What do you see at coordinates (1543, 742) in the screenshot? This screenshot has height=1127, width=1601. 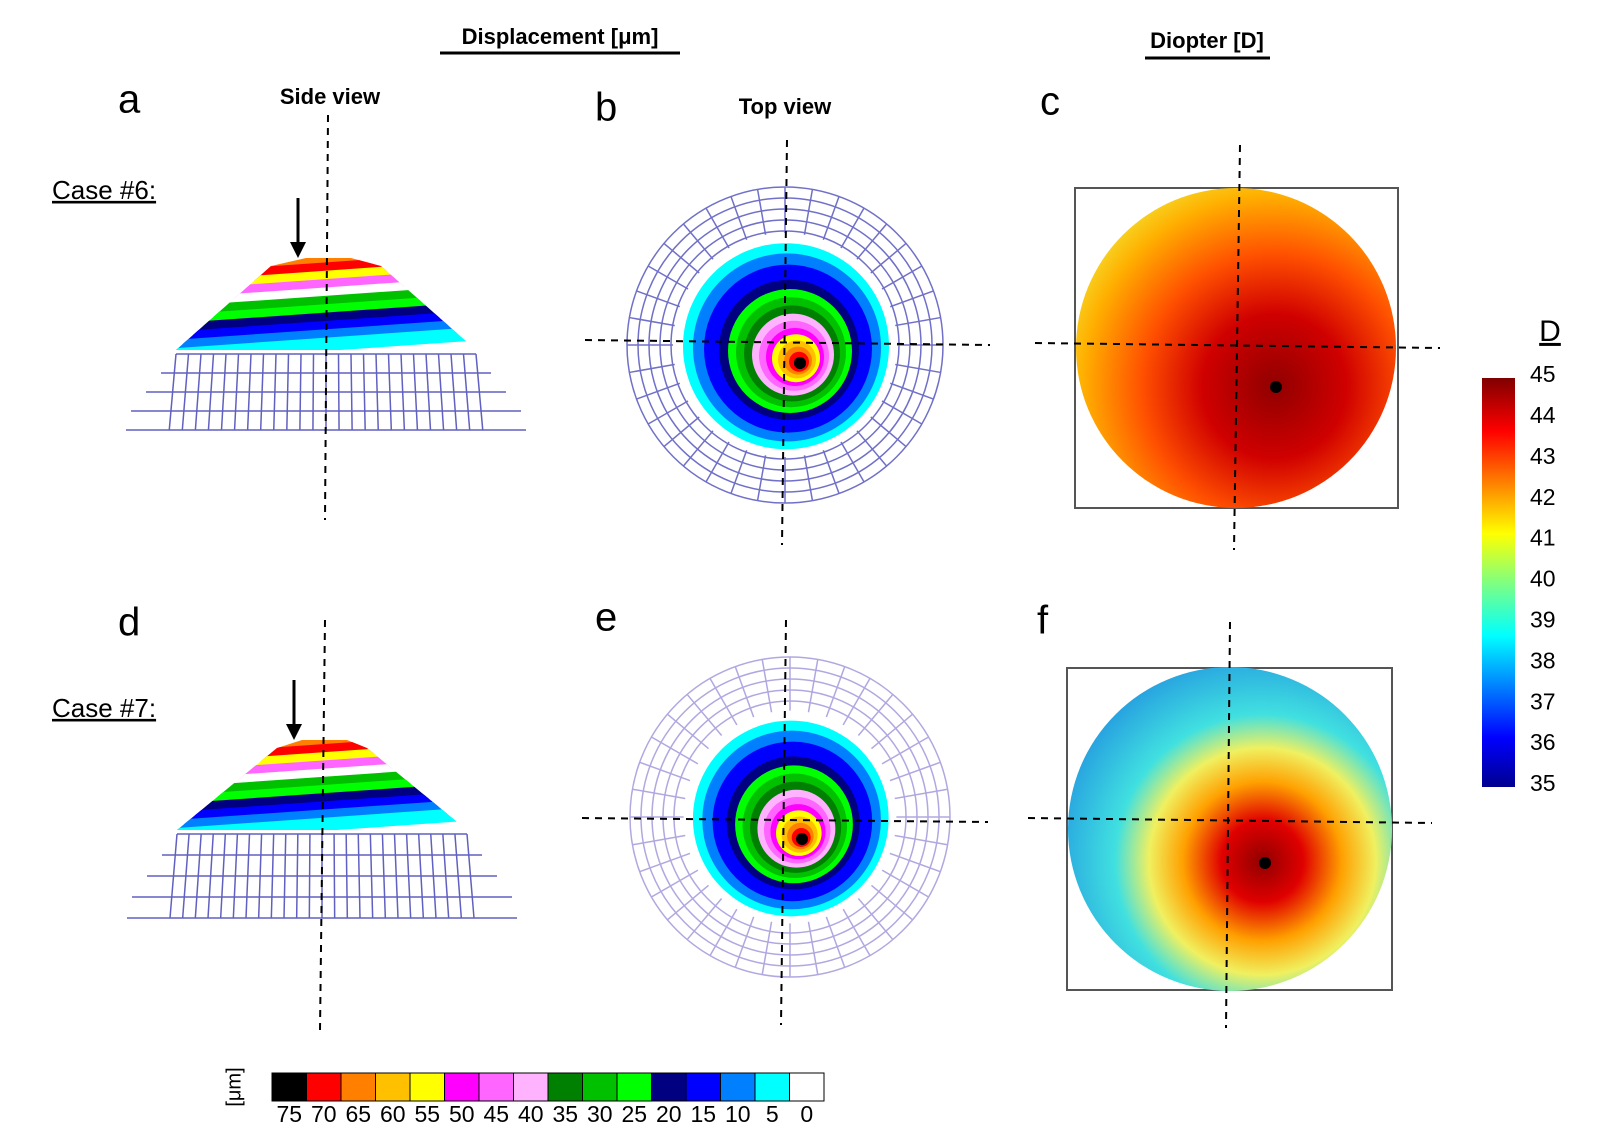 I see `colorbar-tick-label: 36` at bounding box center [1543, 742].